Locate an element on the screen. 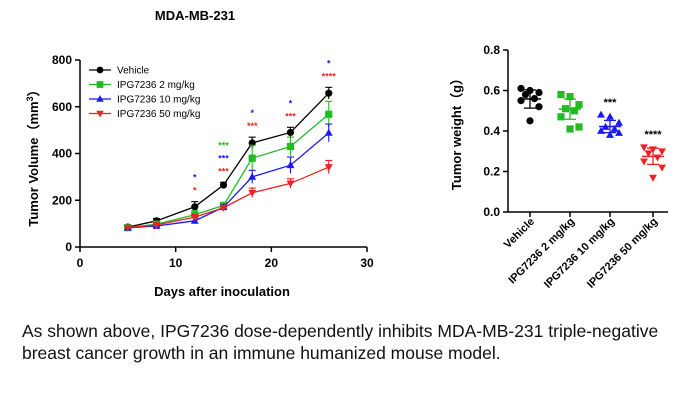 The image size is (693, 401). legend-entry: IPG7236 50 mg/kg is located at coordinates (158, 114).